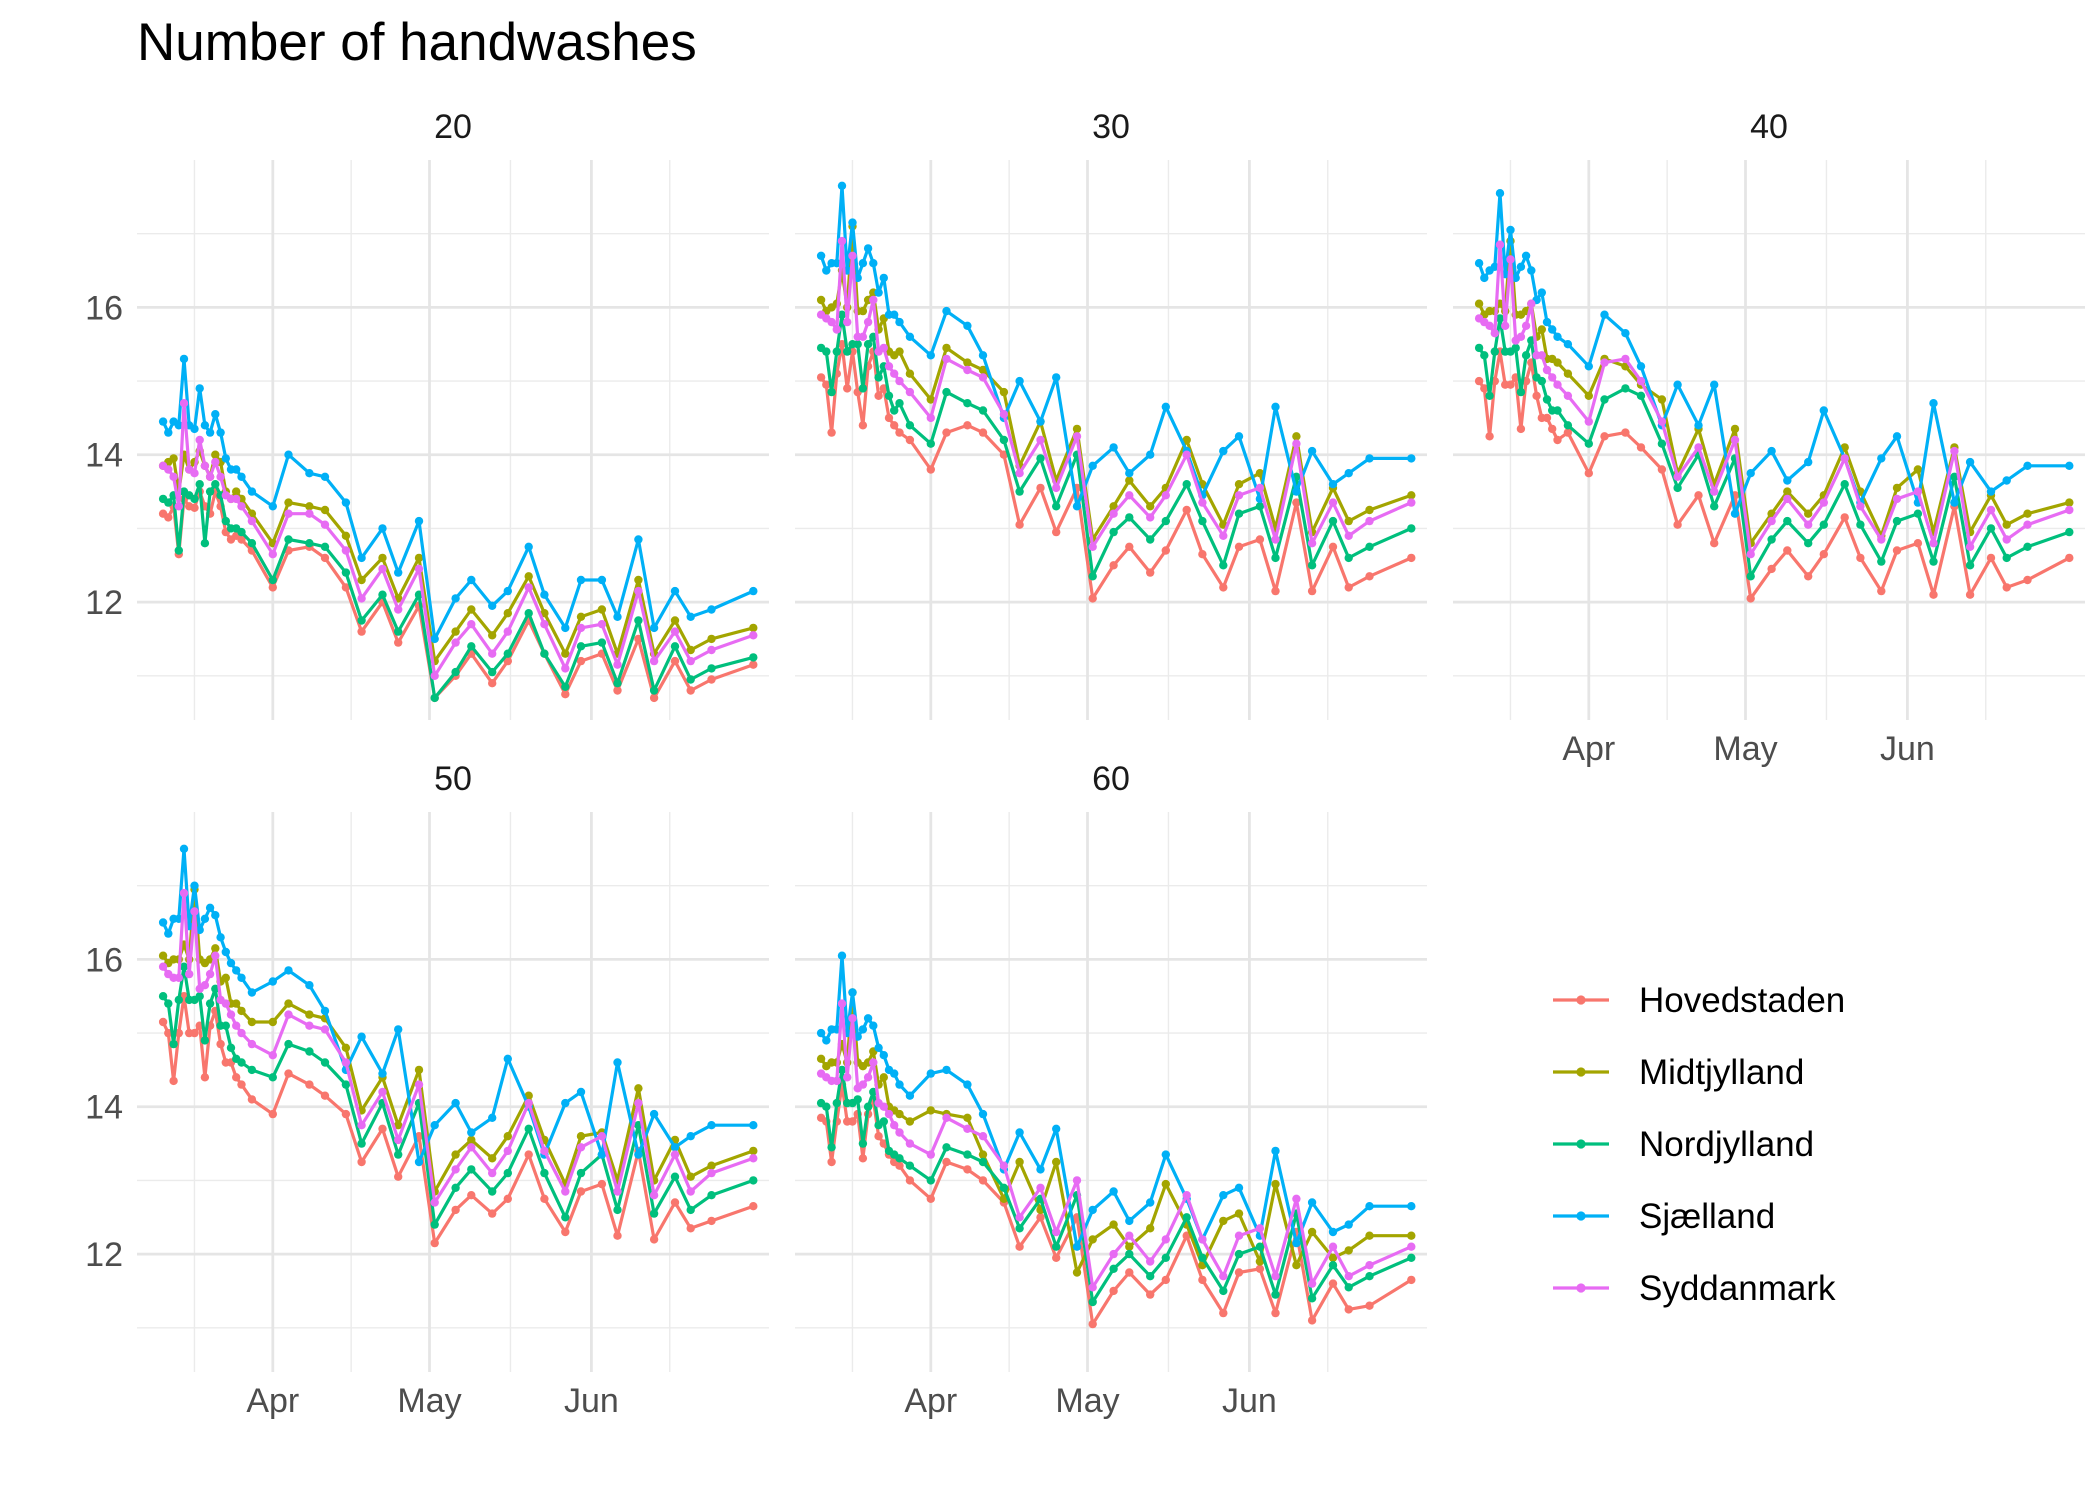 The width and height of the screenshot is (2100, 1500). Describe the element at coordinates (458, 591) in the screenshot. I see `series-nordjylland` at that location.